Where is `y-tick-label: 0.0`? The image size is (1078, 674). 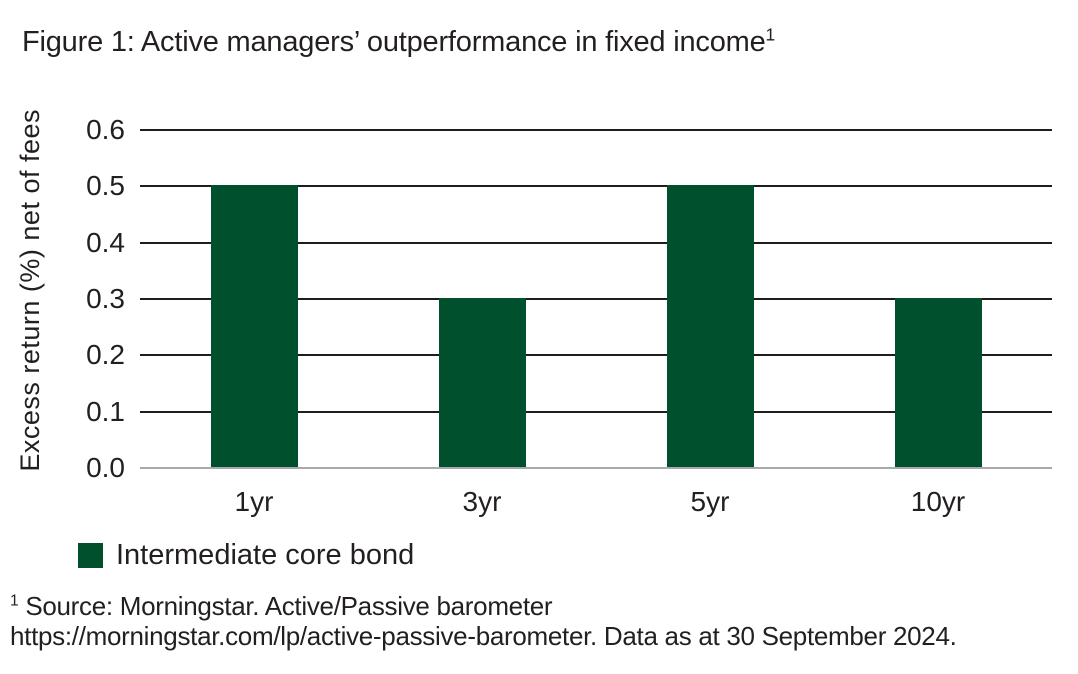
y-tick-label: 0.0 is located at coordinates (105, 467).